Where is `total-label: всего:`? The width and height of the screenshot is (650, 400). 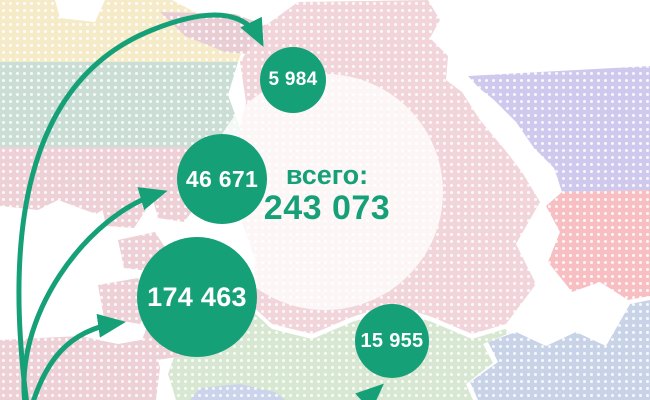
total-label: всего: is located at coordinates (327, 175).